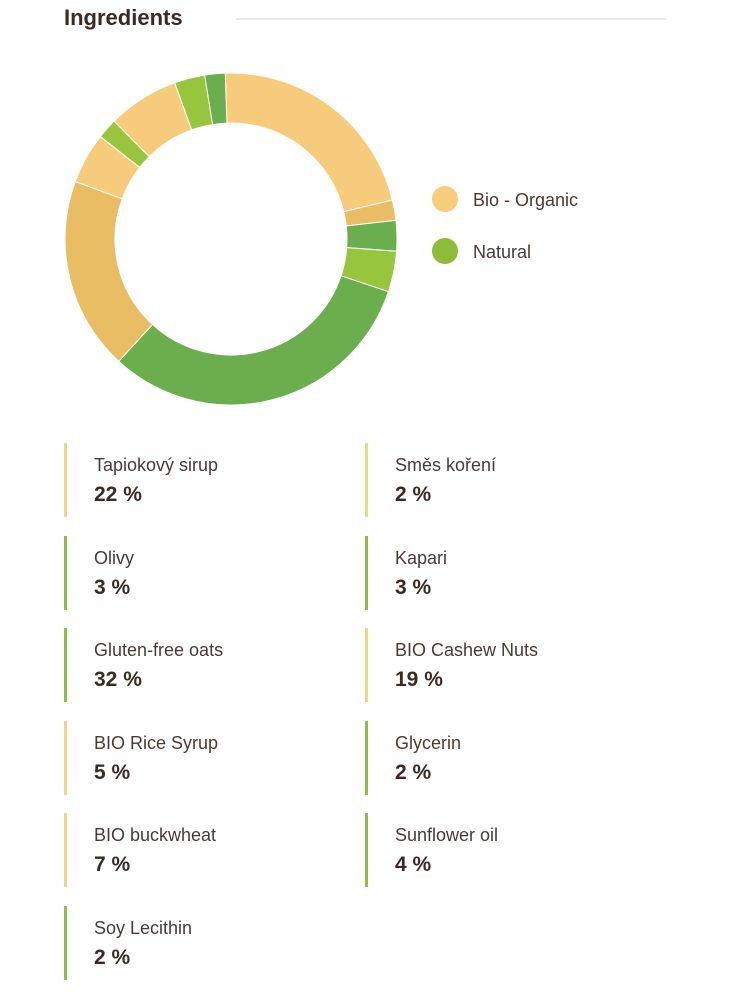 This screenshot has height=1000, width=730. Describe the element at coordinates (446, 465) in the screenshot. I see `ingredient-name: Směs koření` at that location.